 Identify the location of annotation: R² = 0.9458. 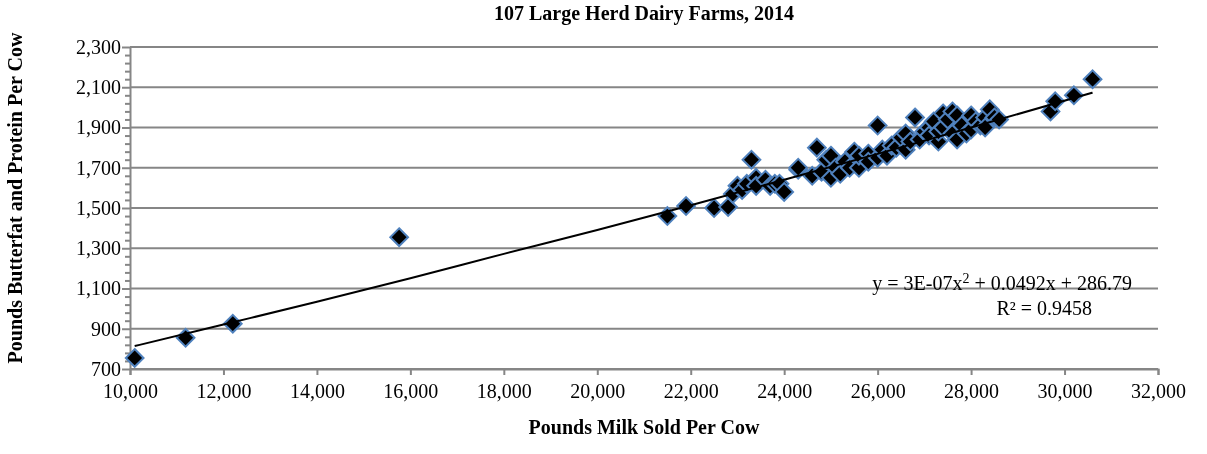
(1044, 308).